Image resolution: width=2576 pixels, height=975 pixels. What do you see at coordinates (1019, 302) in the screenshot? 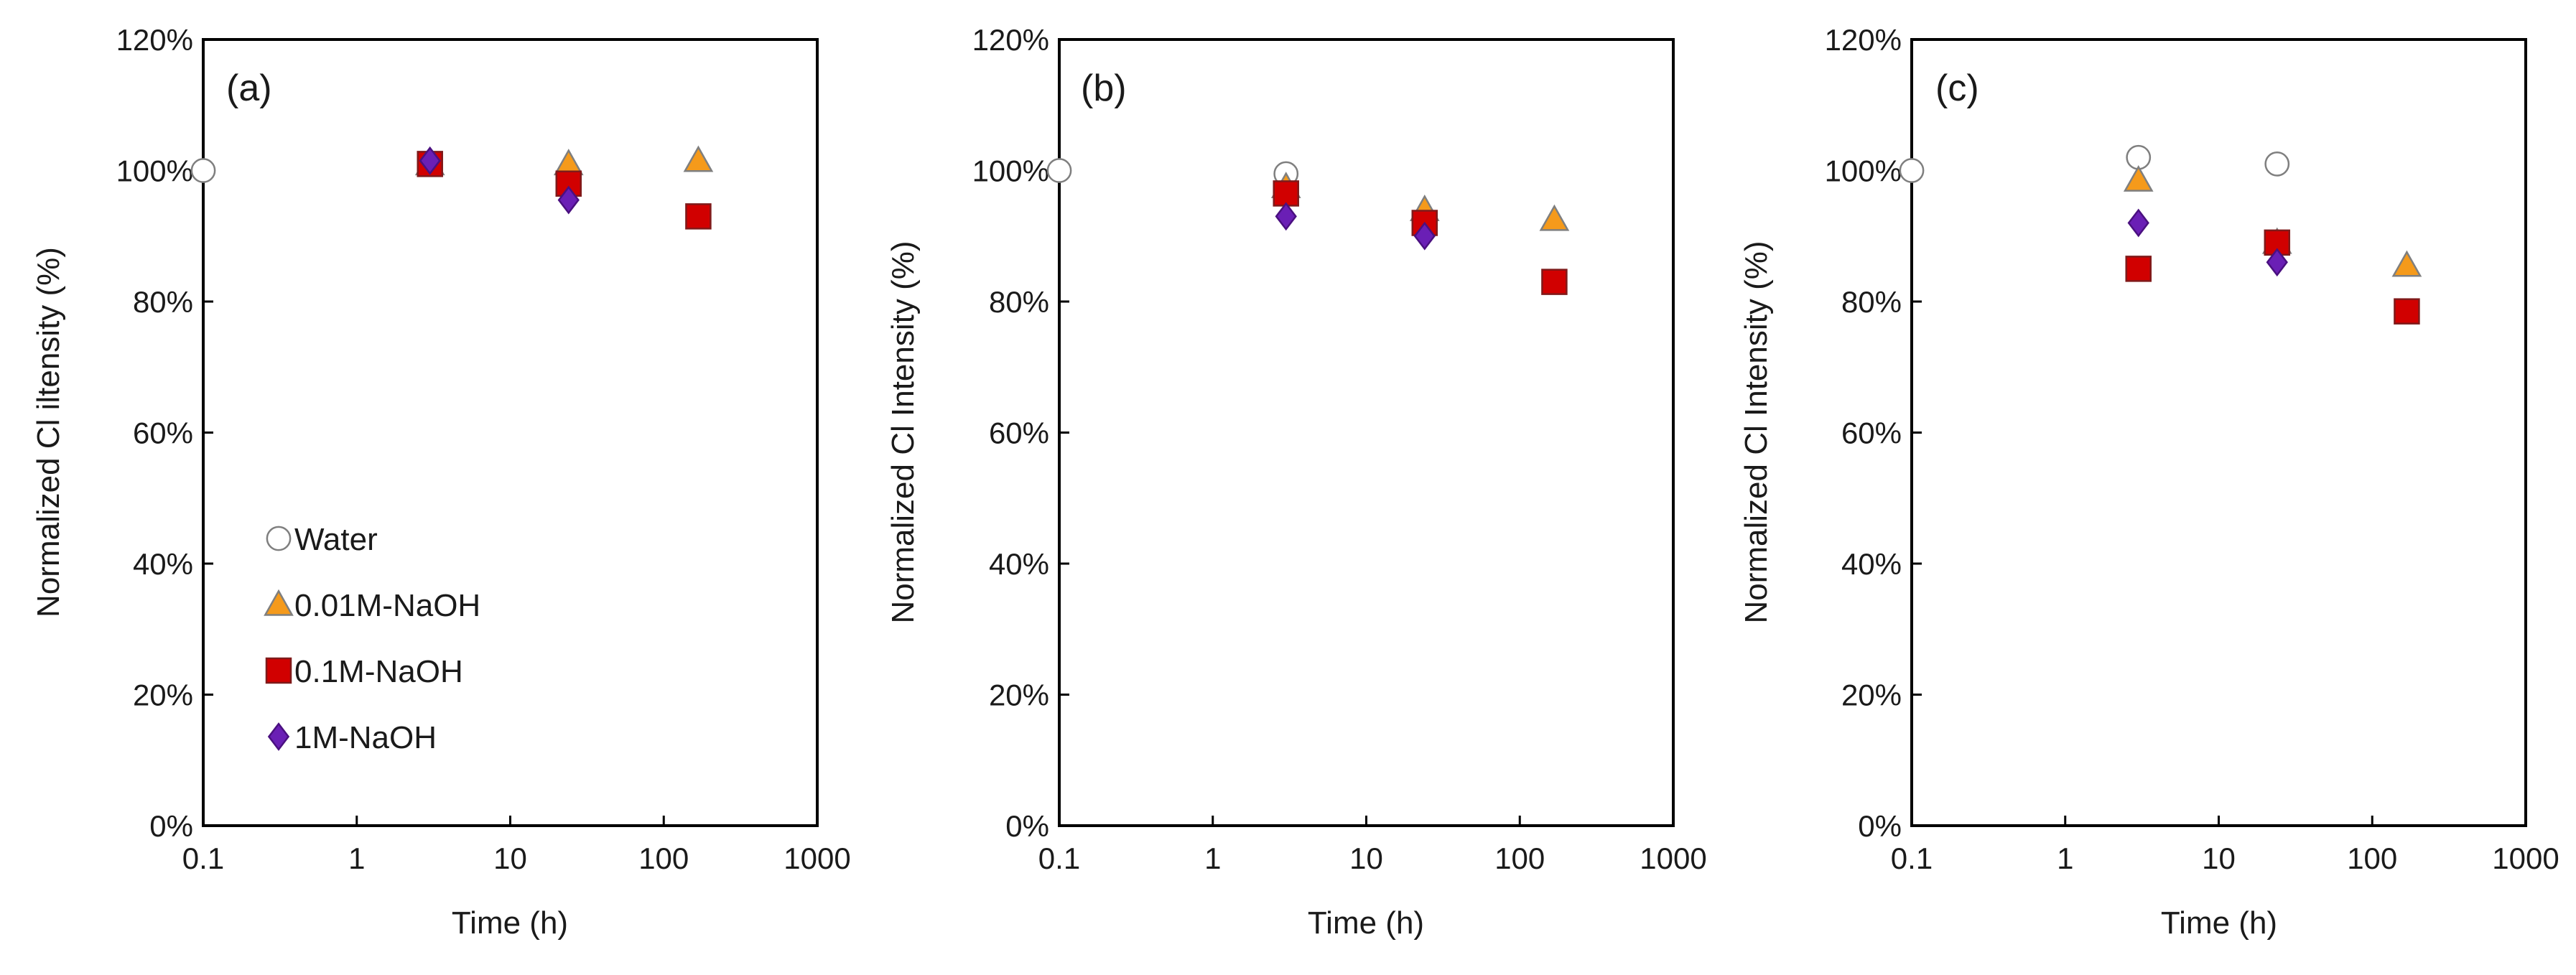
I see `panel-b-y-tick-label: 80%` at bounding box center [1019, 302].